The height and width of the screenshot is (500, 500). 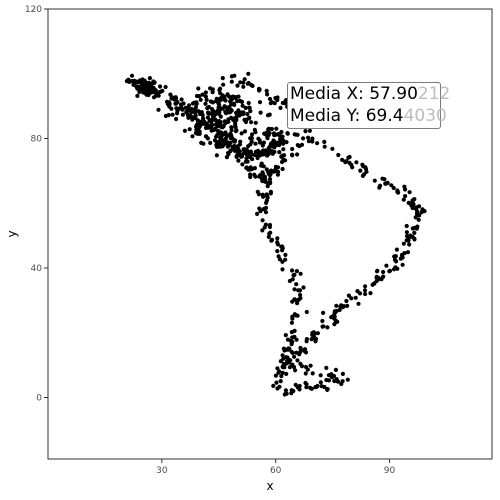 I want to click on mean-y-label: Media Y: 69.44030, so click(x=368, y=116).